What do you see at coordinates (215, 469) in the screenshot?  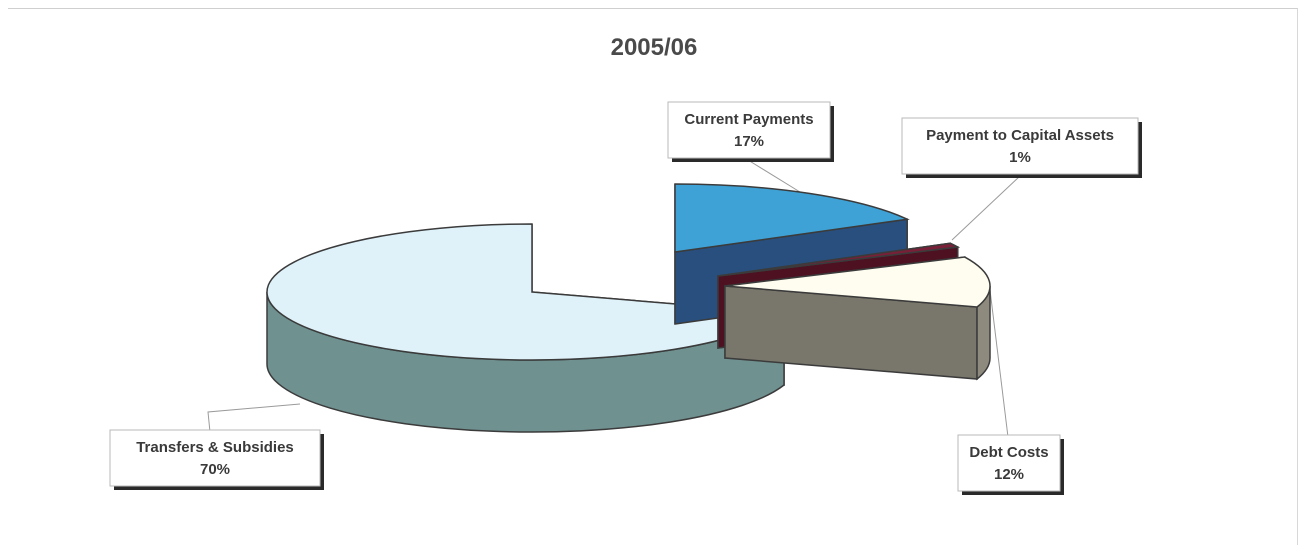 I see `slice-value-label: 70%` at bounding box center [215, 469].